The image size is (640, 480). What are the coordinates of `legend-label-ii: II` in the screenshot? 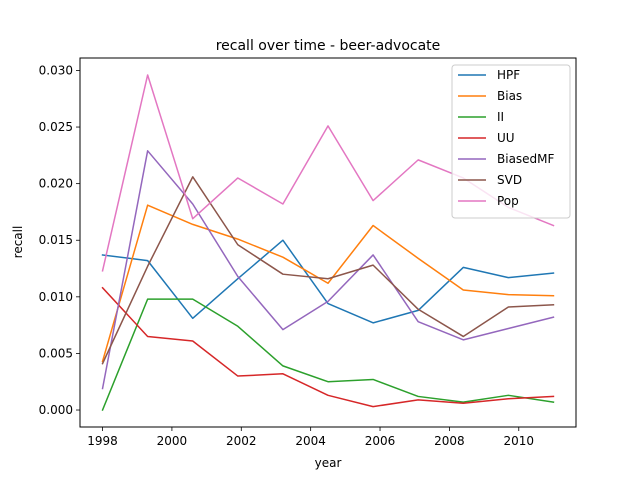 It's located at (500, 117).